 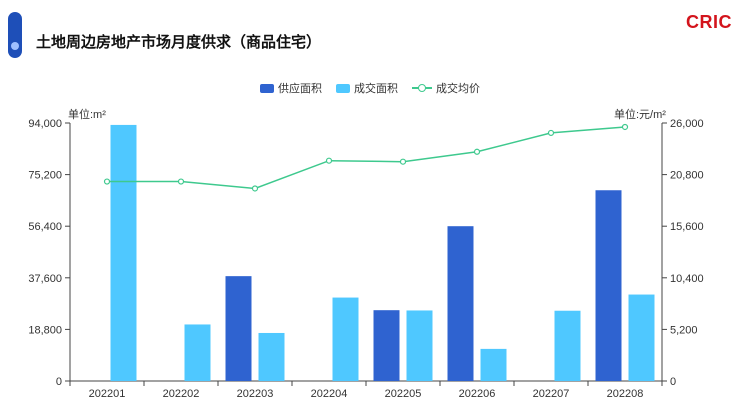 I want to click on y-right-tick-label: 10,400, so click(x=687, y=279).